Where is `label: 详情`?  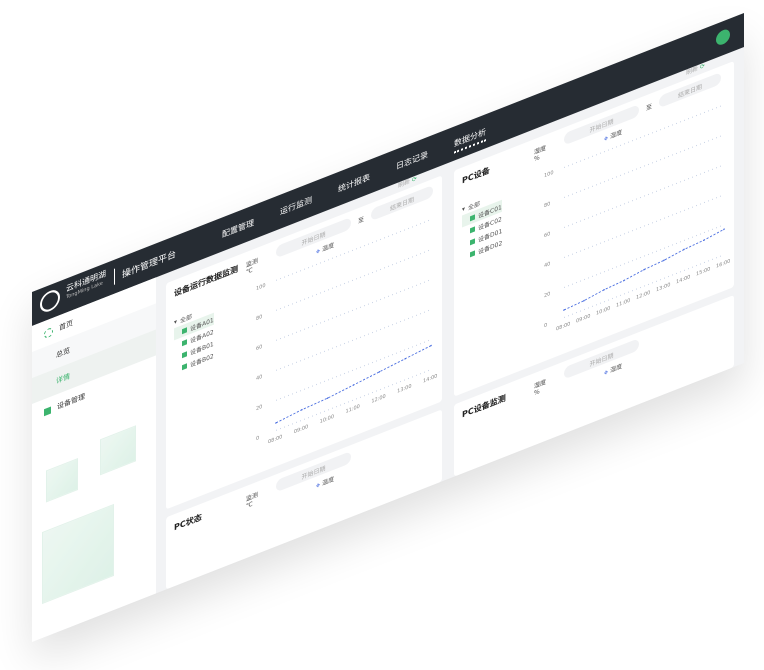
label: 详情 is located at coordinates (63, 379).